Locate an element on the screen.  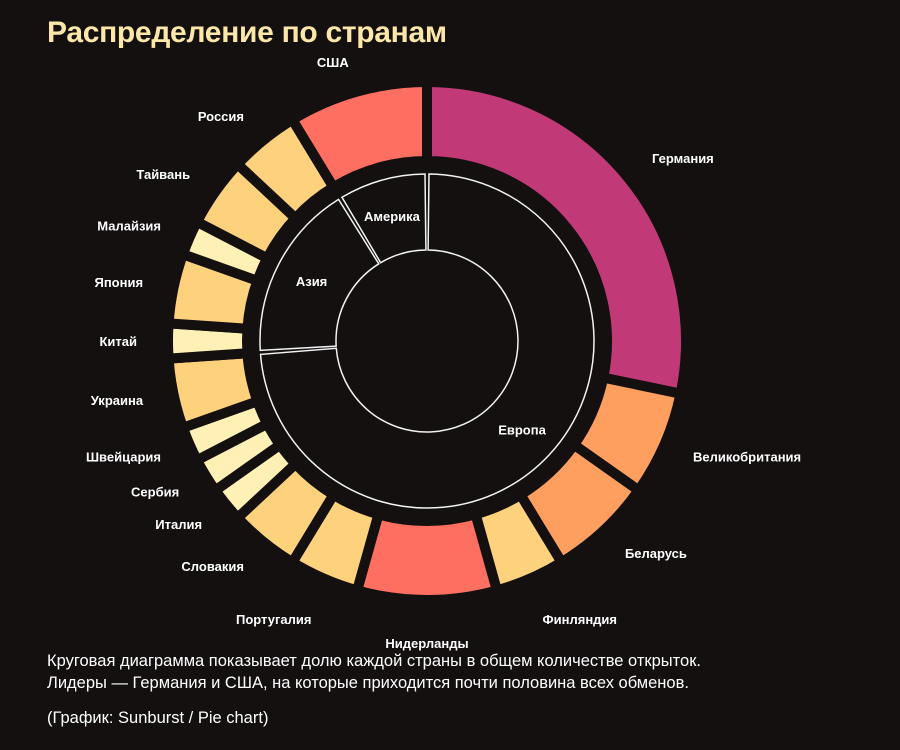
country-label: Германия is located at coordinates (683, 158).